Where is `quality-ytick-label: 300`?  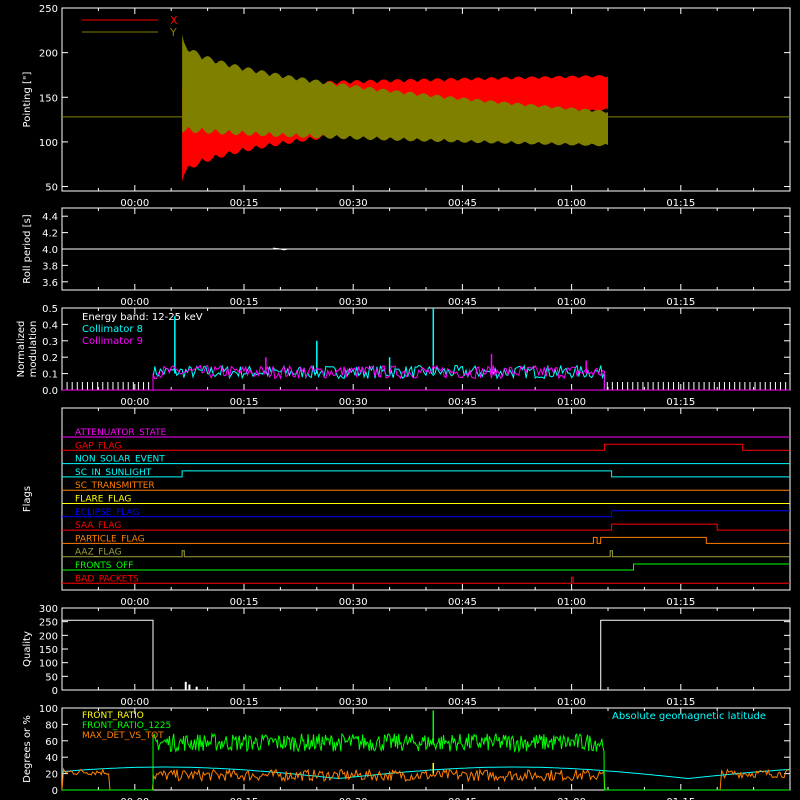
quality-ytick-label: 300 is located at coordinates (48, 609).